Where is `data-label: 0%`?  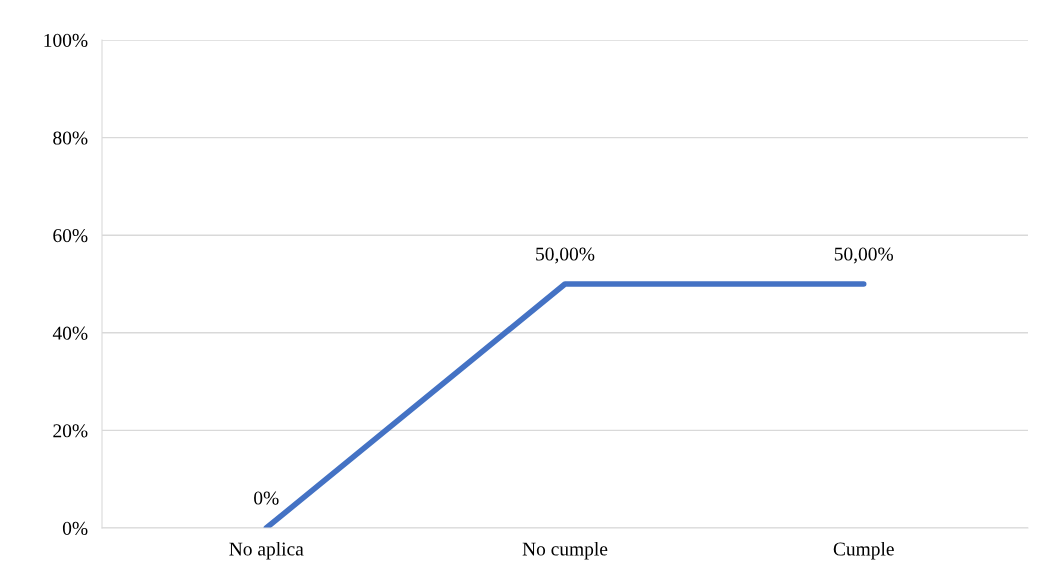 data-label: 0% is located at coordinates (266, 498).